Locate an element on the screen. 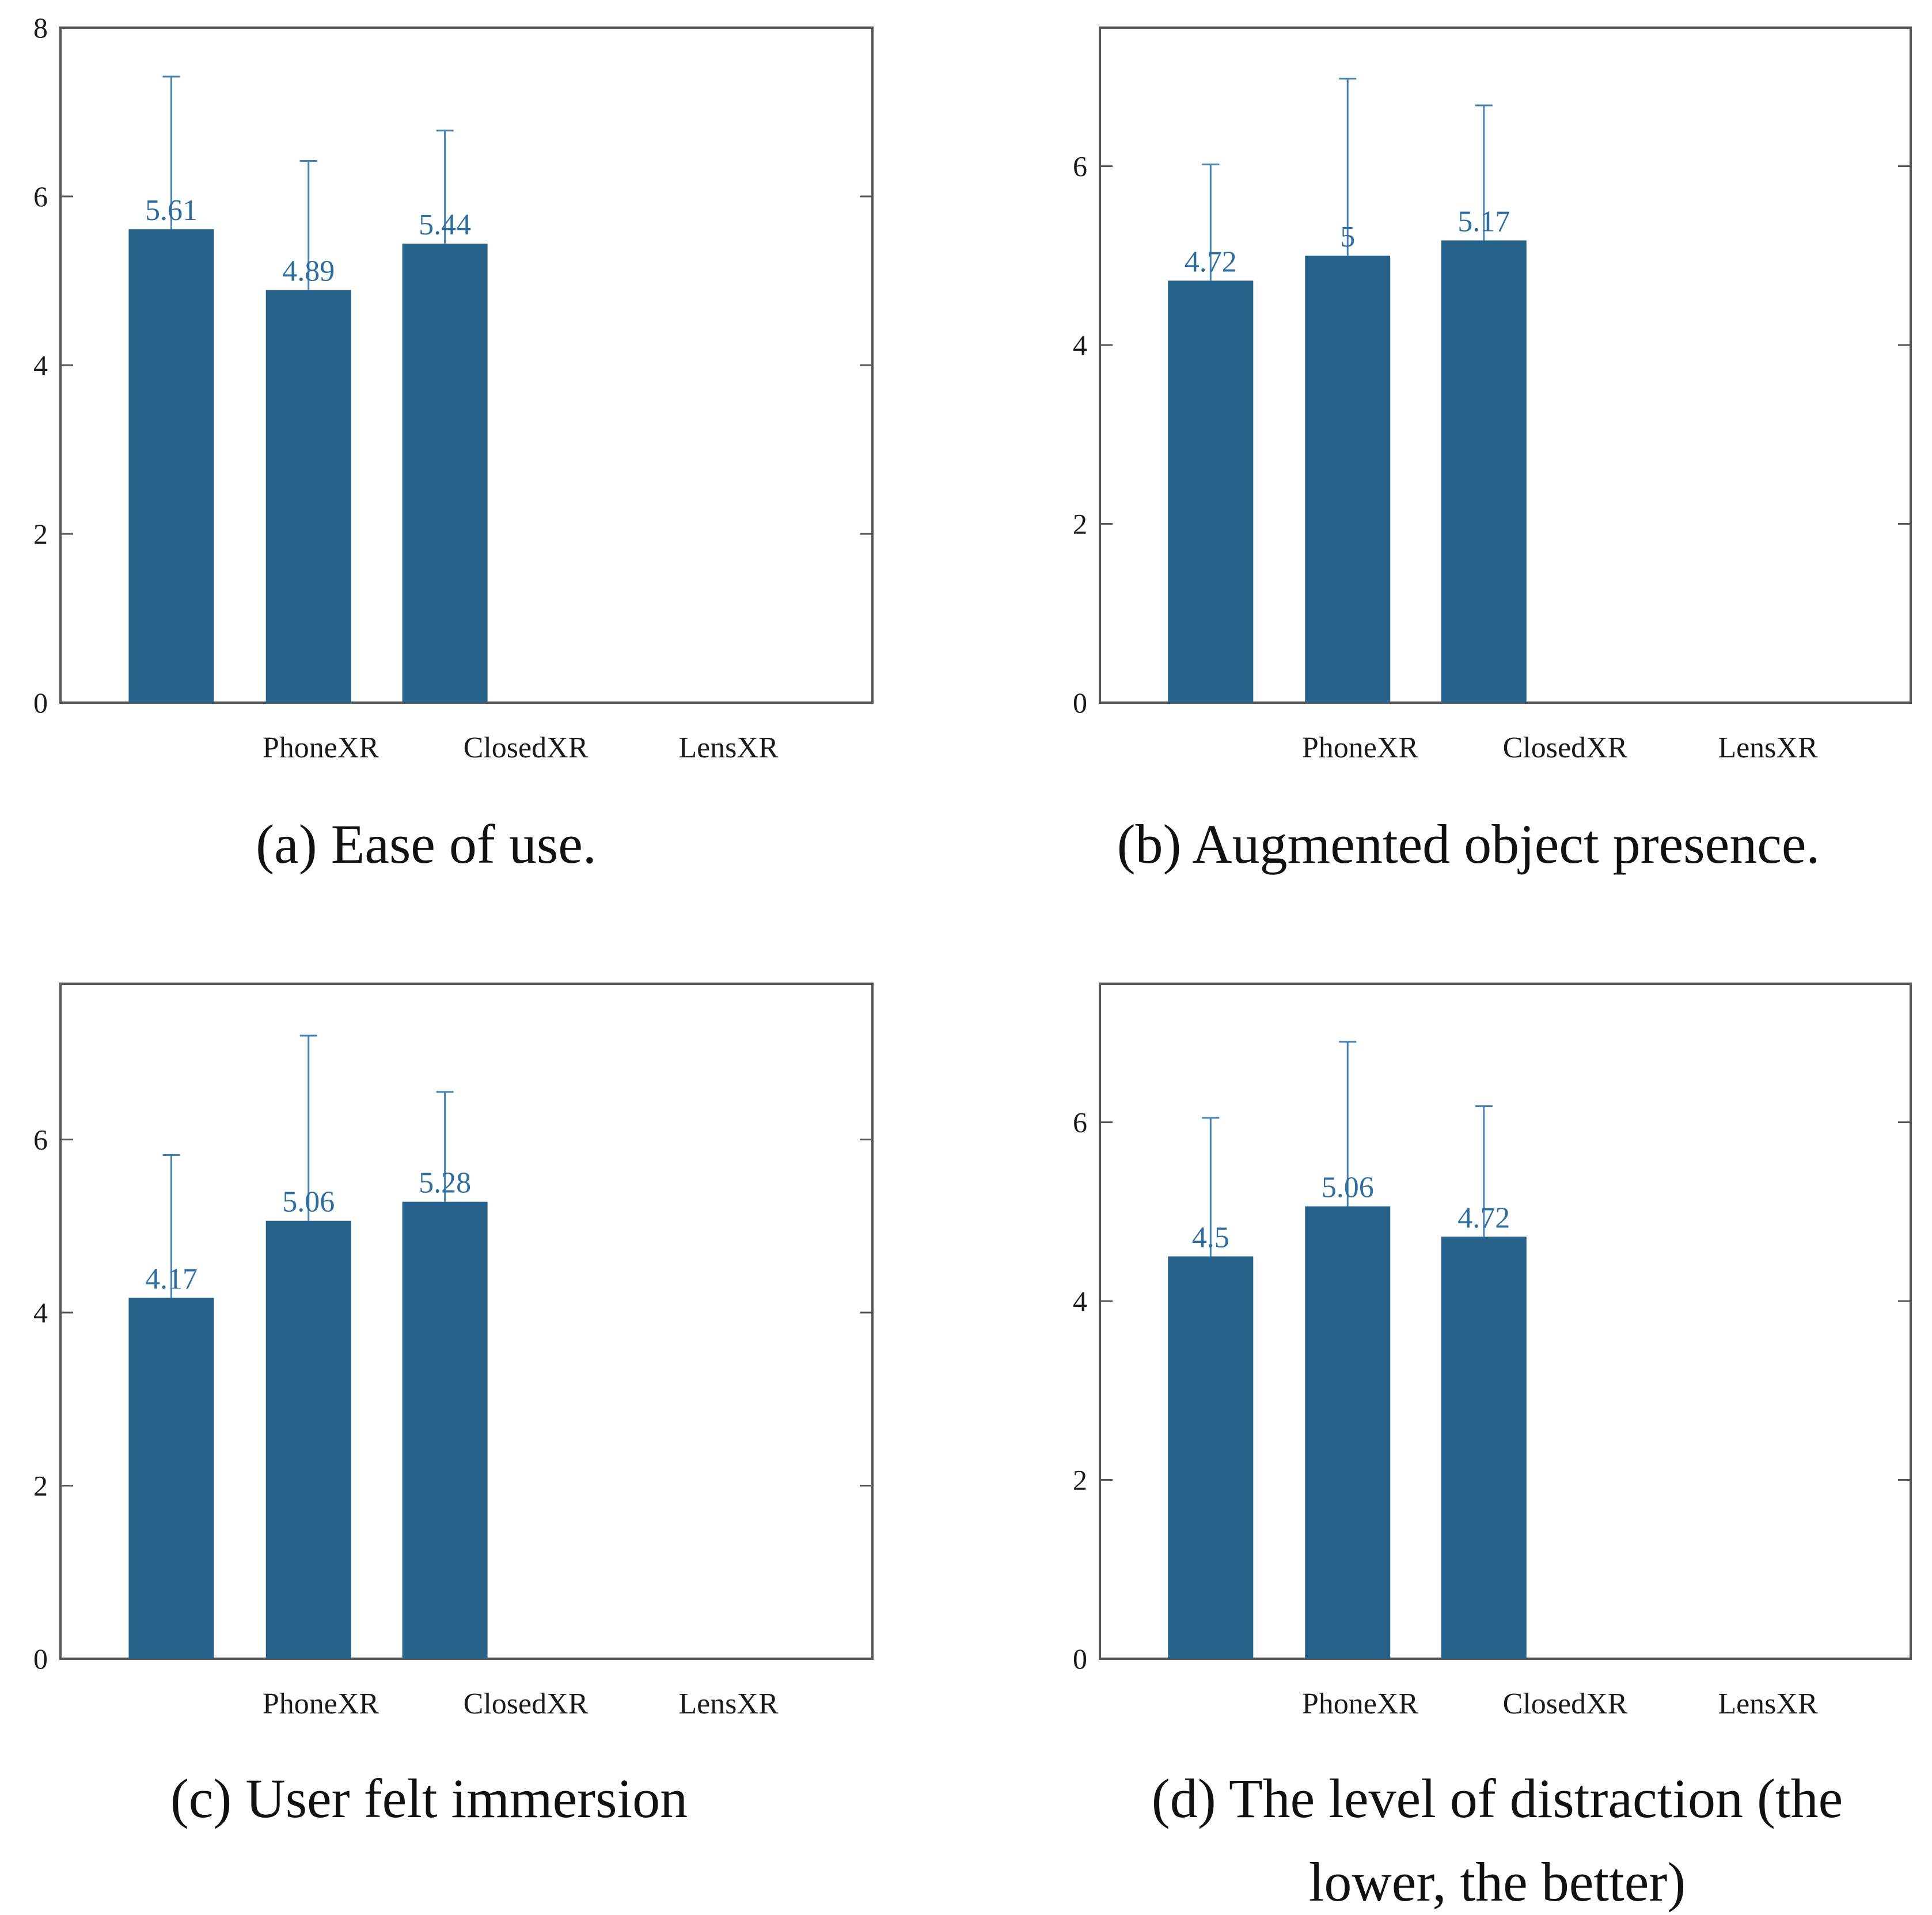 This screenshot has height=1915, width=1932. chart-caption: (a) Ease of use. is located at coordinates (426, 844).